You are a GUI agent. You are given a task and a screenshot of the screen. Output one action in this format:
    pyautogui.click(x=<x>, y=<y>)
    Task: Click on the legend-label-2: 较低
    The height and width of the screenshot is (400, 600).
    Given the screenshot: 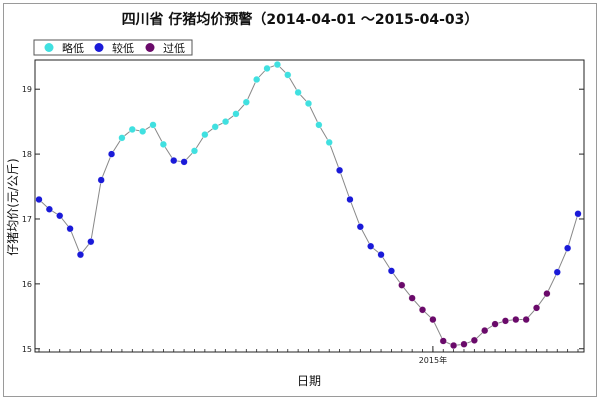 What is the action you would take?
    pyautogui.click(x=123, y=48)
    